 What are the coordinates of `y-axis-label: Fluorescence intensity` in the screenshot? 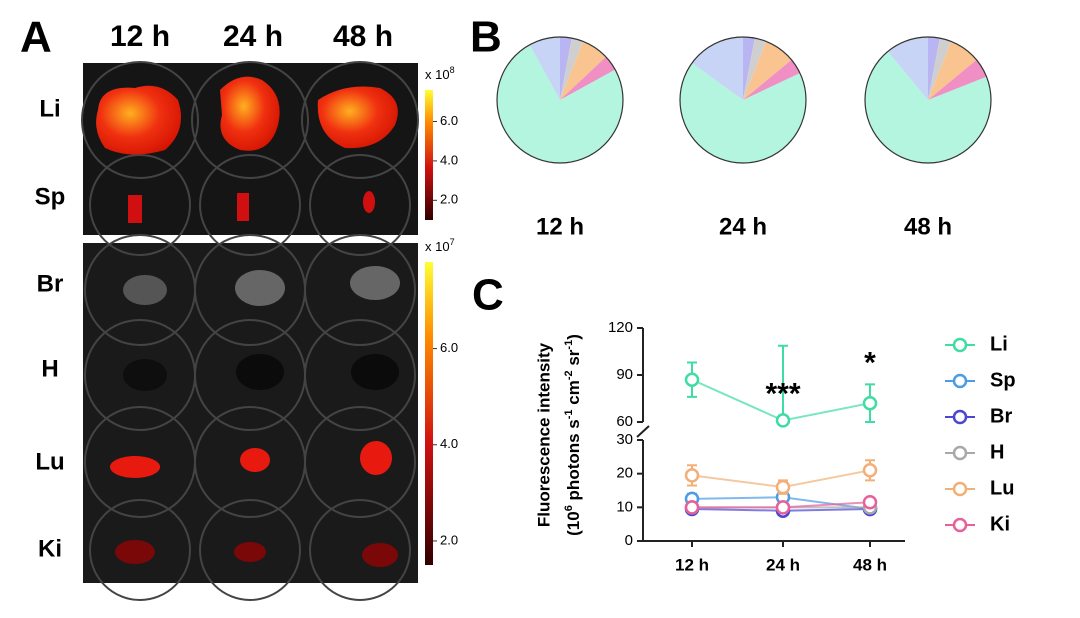 It's located at (543, 434).